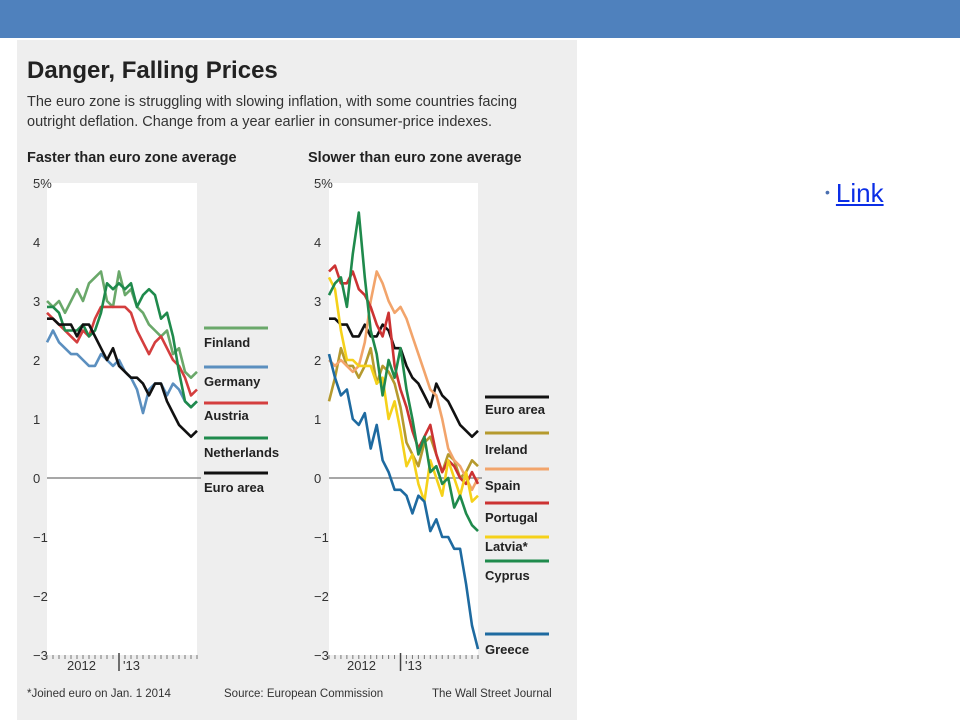  Describe the element at coordinates (480, 19) in the screenshot. I see `header-bar` at that location.